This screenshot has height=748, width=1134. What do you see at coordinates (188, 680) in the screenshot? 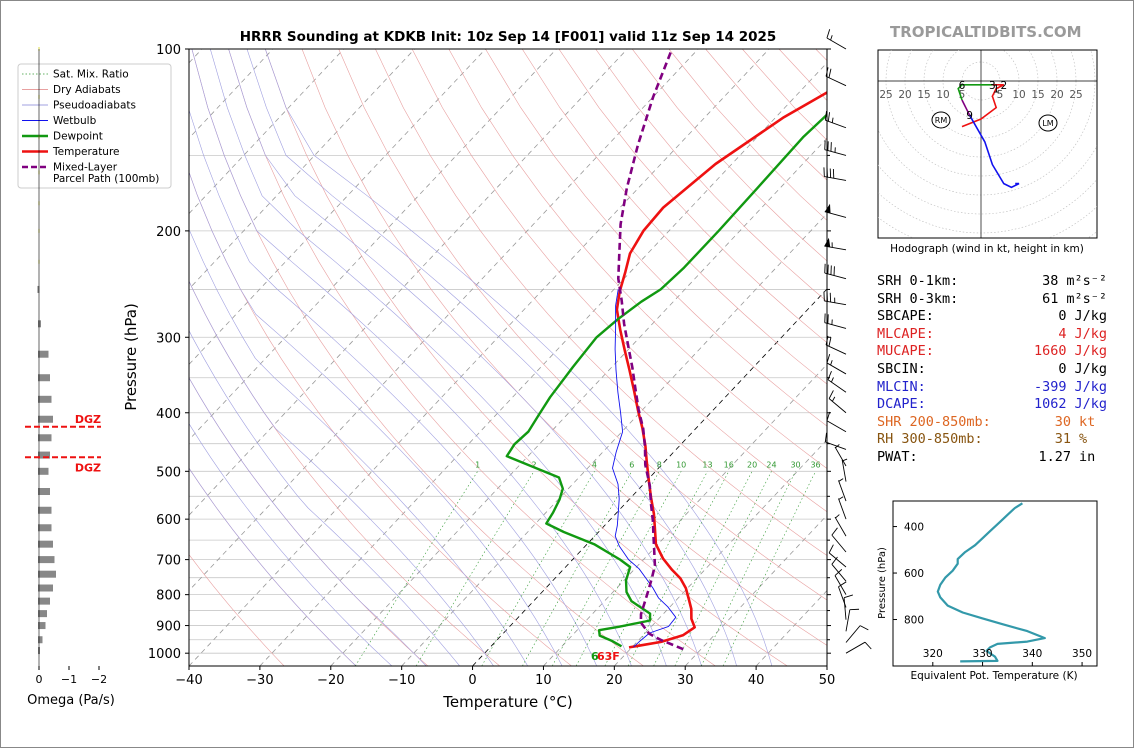
I see `x-tick-label: −40` at bounding box center [188, 680].